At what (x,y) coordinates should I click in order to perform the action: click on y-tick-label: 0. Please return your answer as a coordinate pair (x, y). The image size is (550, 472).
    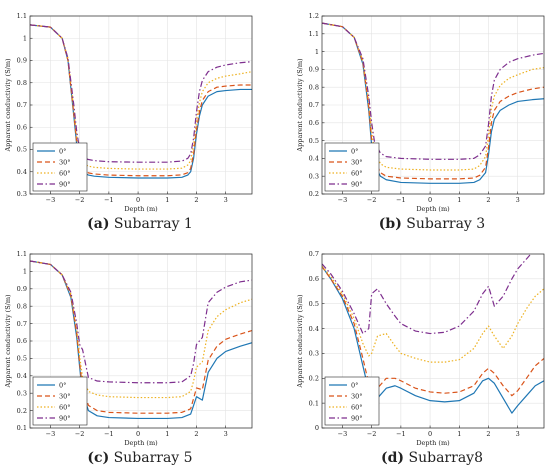
    Looking at the image, I should click on (317, 428).